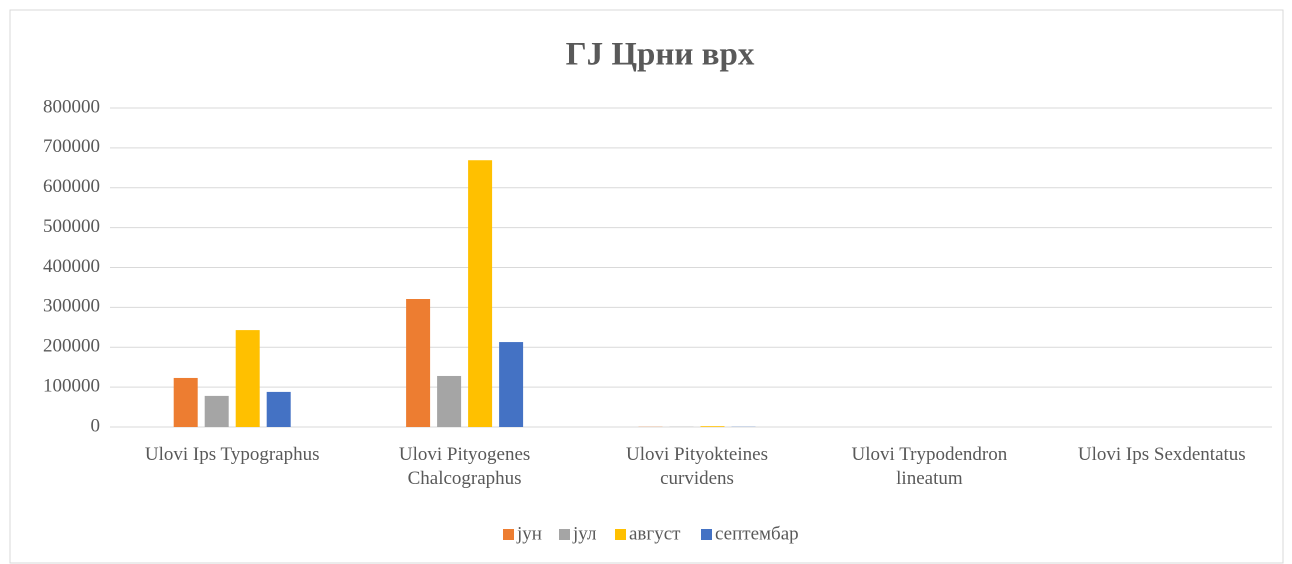  Describe the element at coordinates (757, 533) in the screenshot. I see `legend-label: септембар` at that location.